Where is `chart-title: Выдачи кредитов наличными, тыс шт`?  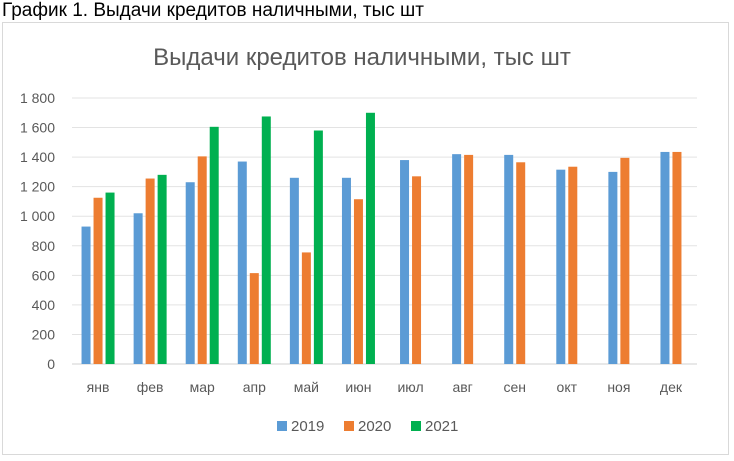 chart-title: Выдачи кредитов наличными, тыс шт is located at coordinates (362, 57).